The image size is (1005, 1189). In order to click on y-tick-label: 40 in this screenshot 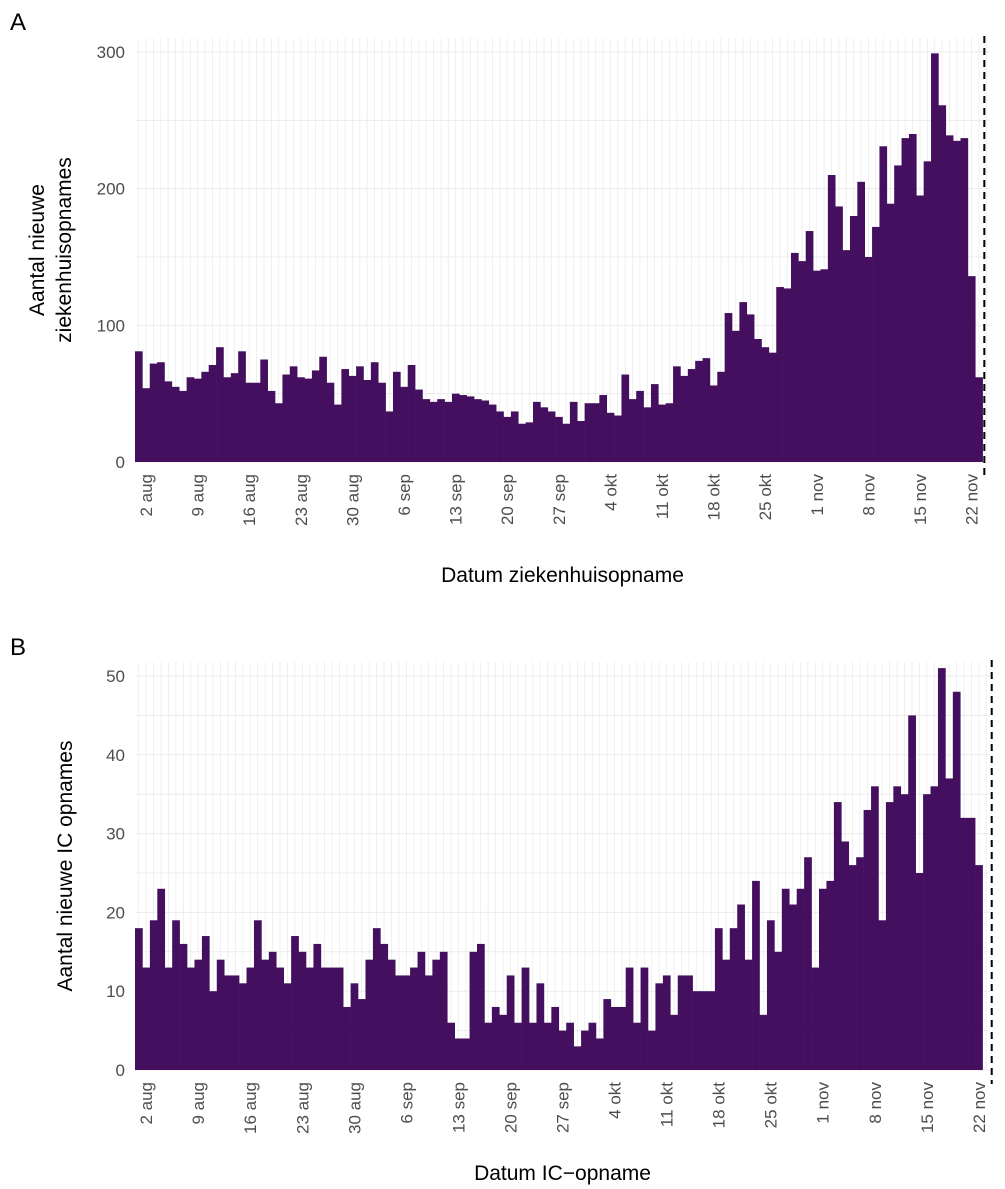, I will do `click(115, 755)`.